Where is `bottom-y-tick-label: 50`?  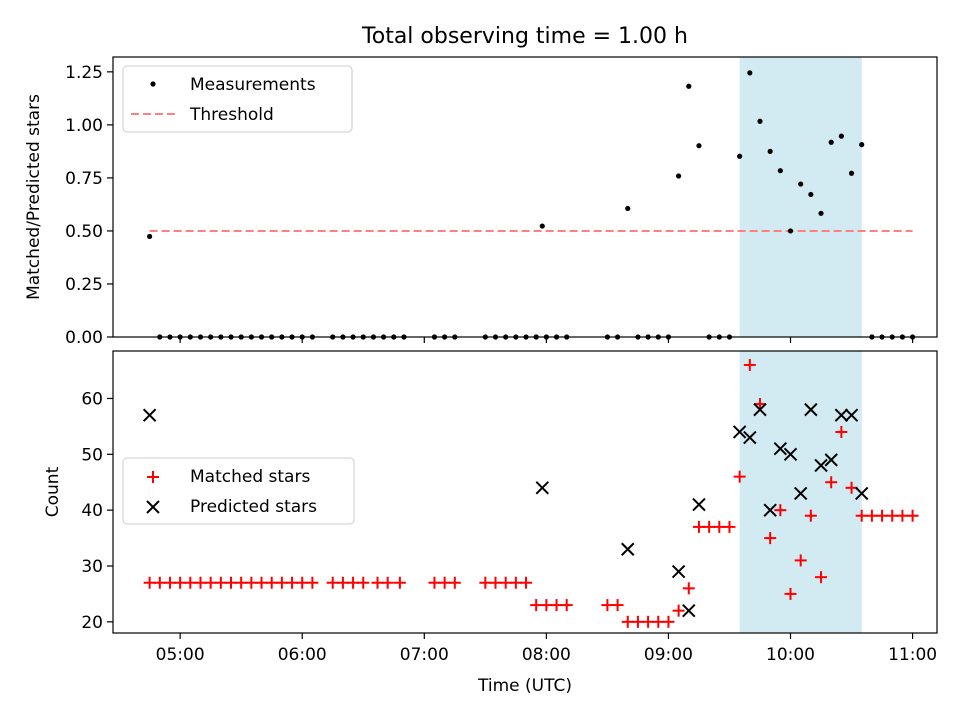 bottom-y-tick-label: 50 is located at coordinates (92, 455).